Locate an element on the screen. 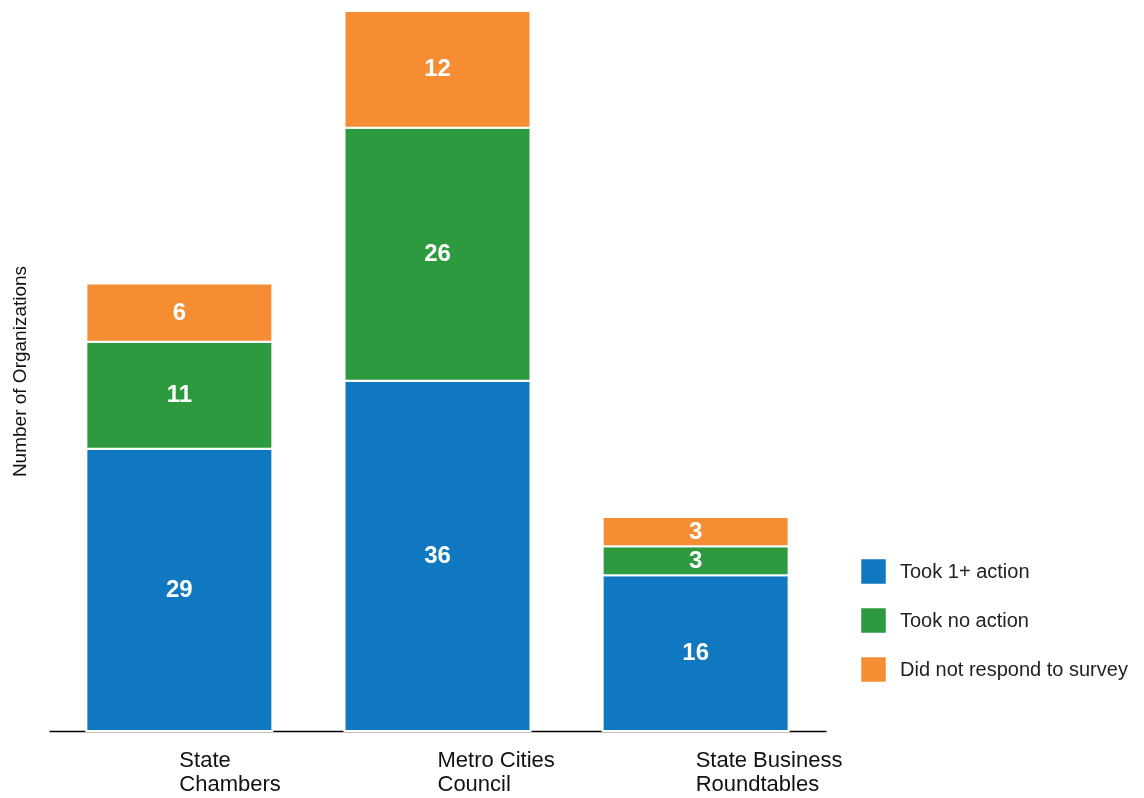  data-label: 26 is located at coordinates (437, 253).